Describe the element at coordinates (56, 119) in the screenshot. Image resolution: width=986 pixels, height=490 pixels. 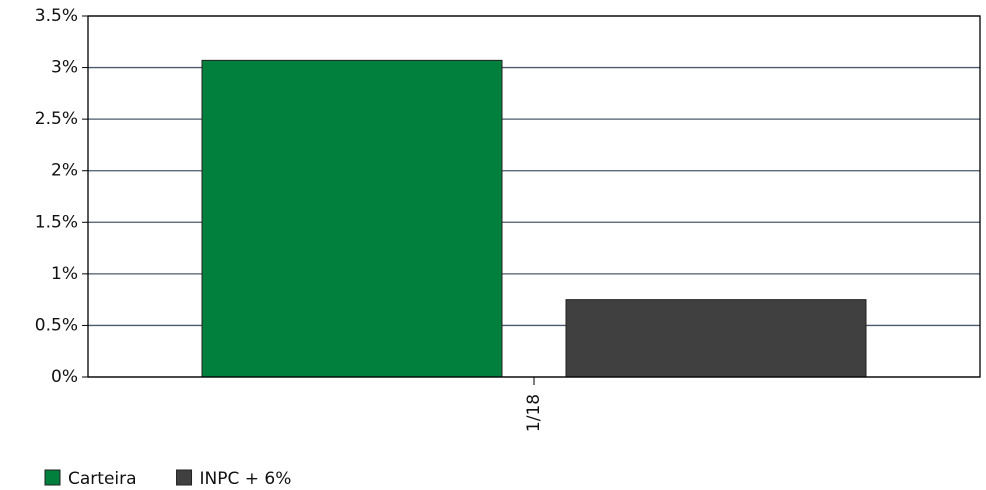
I see `y-tick-label: 2.5%` at that location.